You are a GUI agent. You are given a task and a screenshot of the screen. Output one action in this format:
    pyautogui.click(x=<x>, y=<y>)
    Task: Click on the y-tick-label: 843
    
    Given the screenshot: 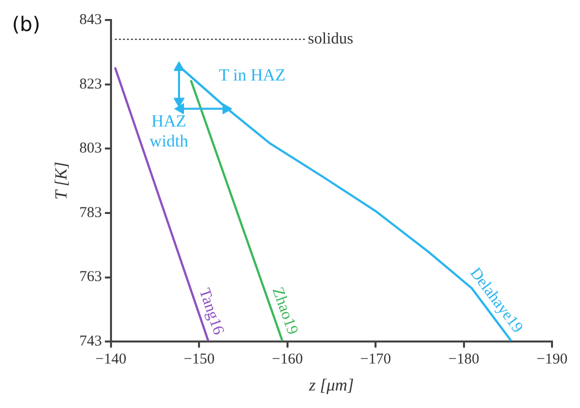 What is the action you would take?
    pyautogui.click(x=90, y=20)
    